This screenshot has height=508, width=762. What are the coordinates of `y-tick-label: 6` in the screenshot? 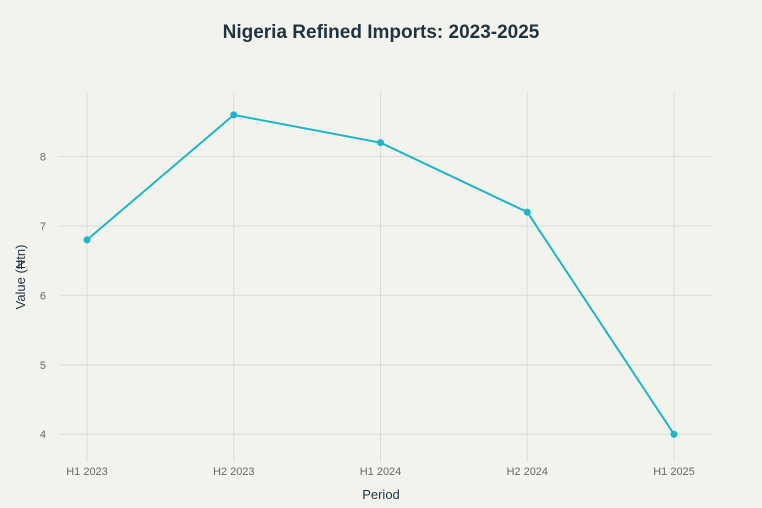 It's located at (43, 296).